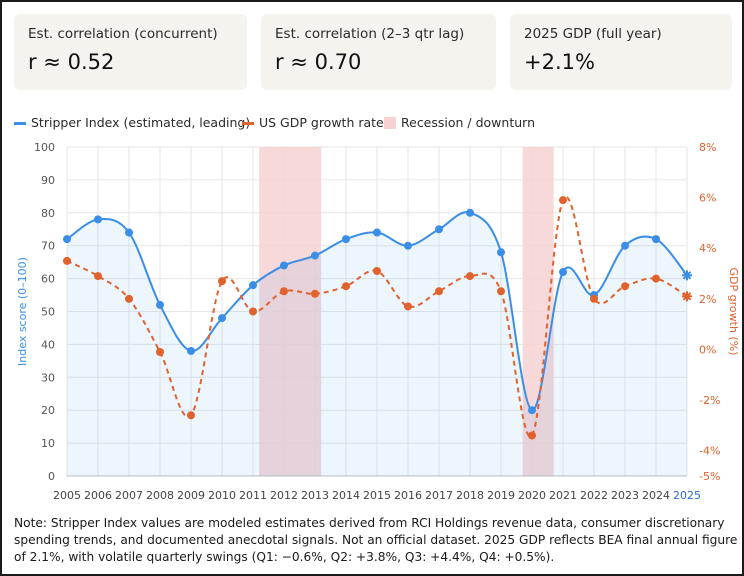  Describe the element at coordinates (707, 147) in the screenshot. I see `y-right-tick-label: 8%` at that location.